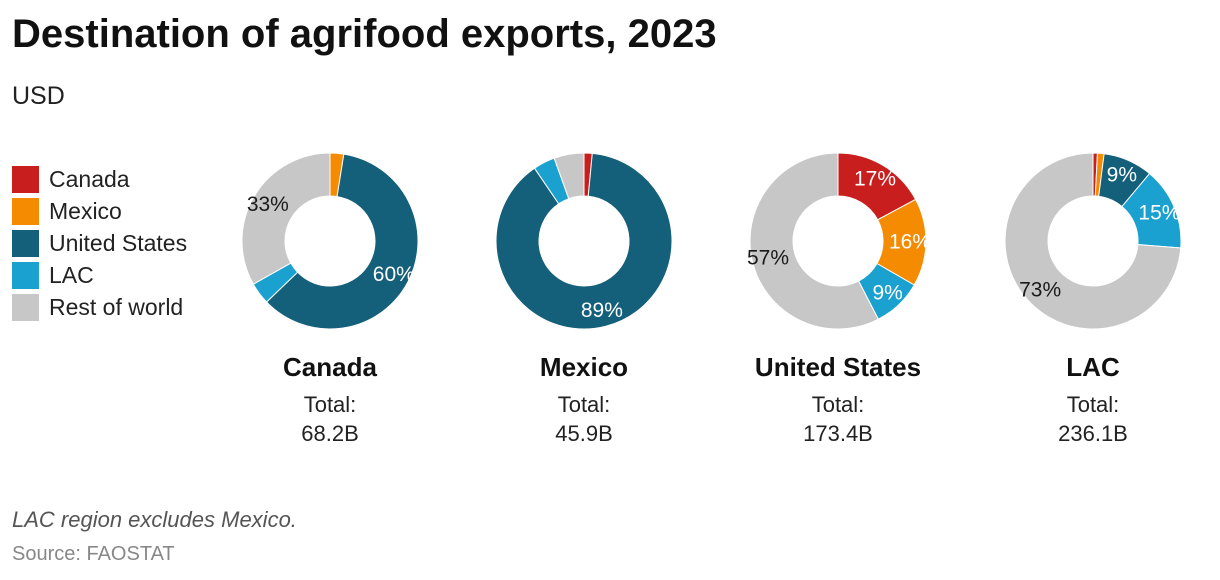 The image size is (1220, 580). What do you see at coordinates (394, 274) in the screenshot?
I see `slice-label-canada-united-states: 60%` at bounding box center [394, 274].